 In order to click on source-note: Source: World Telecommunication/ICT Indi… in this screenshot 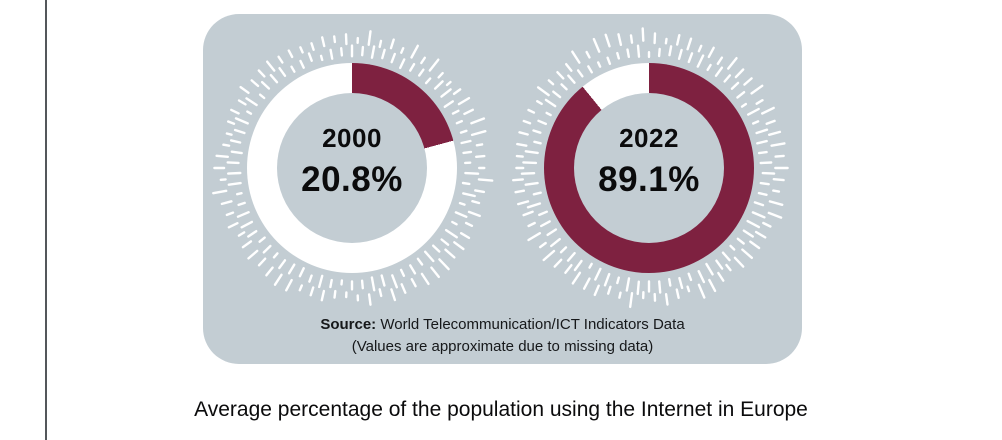, I will do `click(502, 336)`.